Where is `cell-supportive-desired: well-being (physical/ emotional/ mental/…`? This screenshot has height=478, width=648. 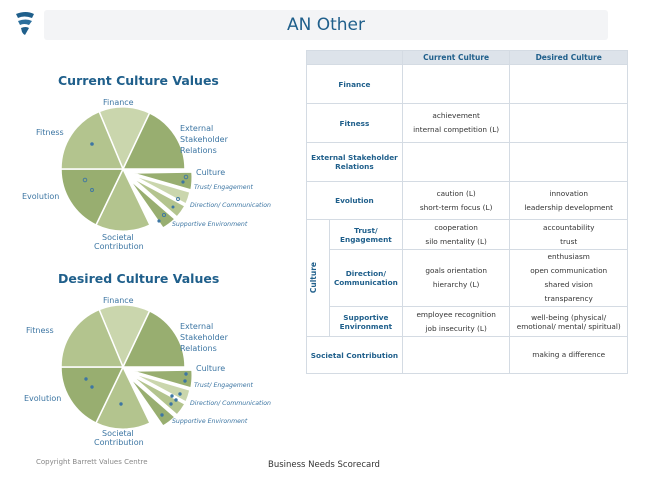
cell-supportive-desired: well-being (physical/ emotional/ mental/… is located at coordinates (568, 321).